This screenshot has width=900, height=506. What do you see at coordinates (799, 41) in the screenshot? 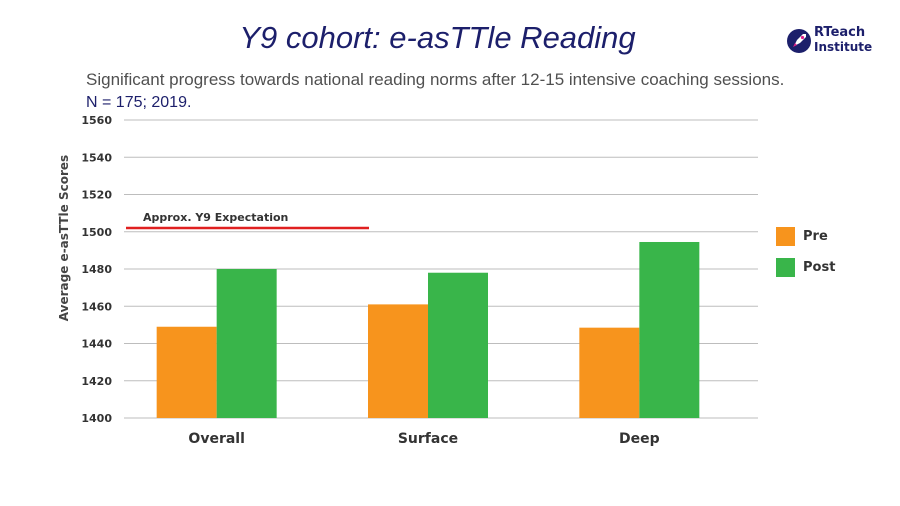
I see `rocket-icon` at bounding box center [799, 41].